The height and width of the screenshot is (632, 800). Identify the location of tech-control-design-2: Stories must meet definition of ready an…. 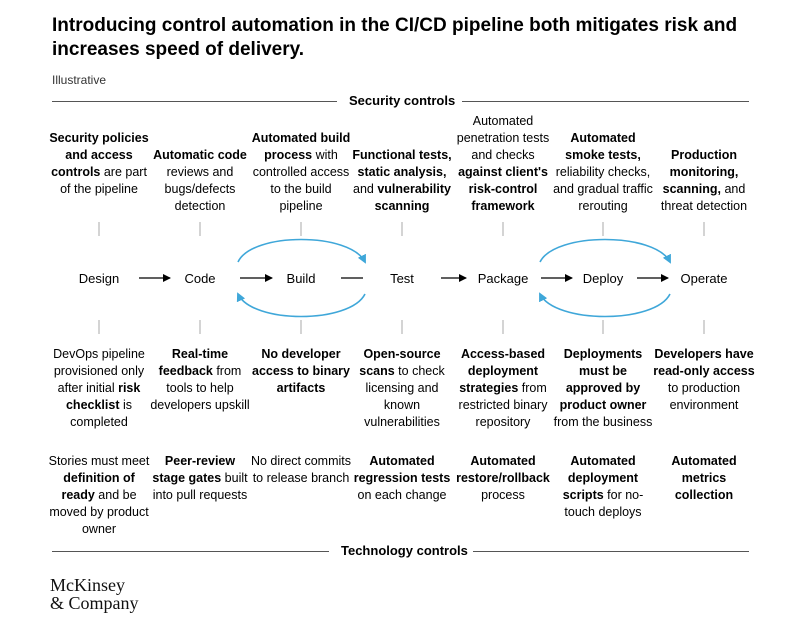
(99, 495).